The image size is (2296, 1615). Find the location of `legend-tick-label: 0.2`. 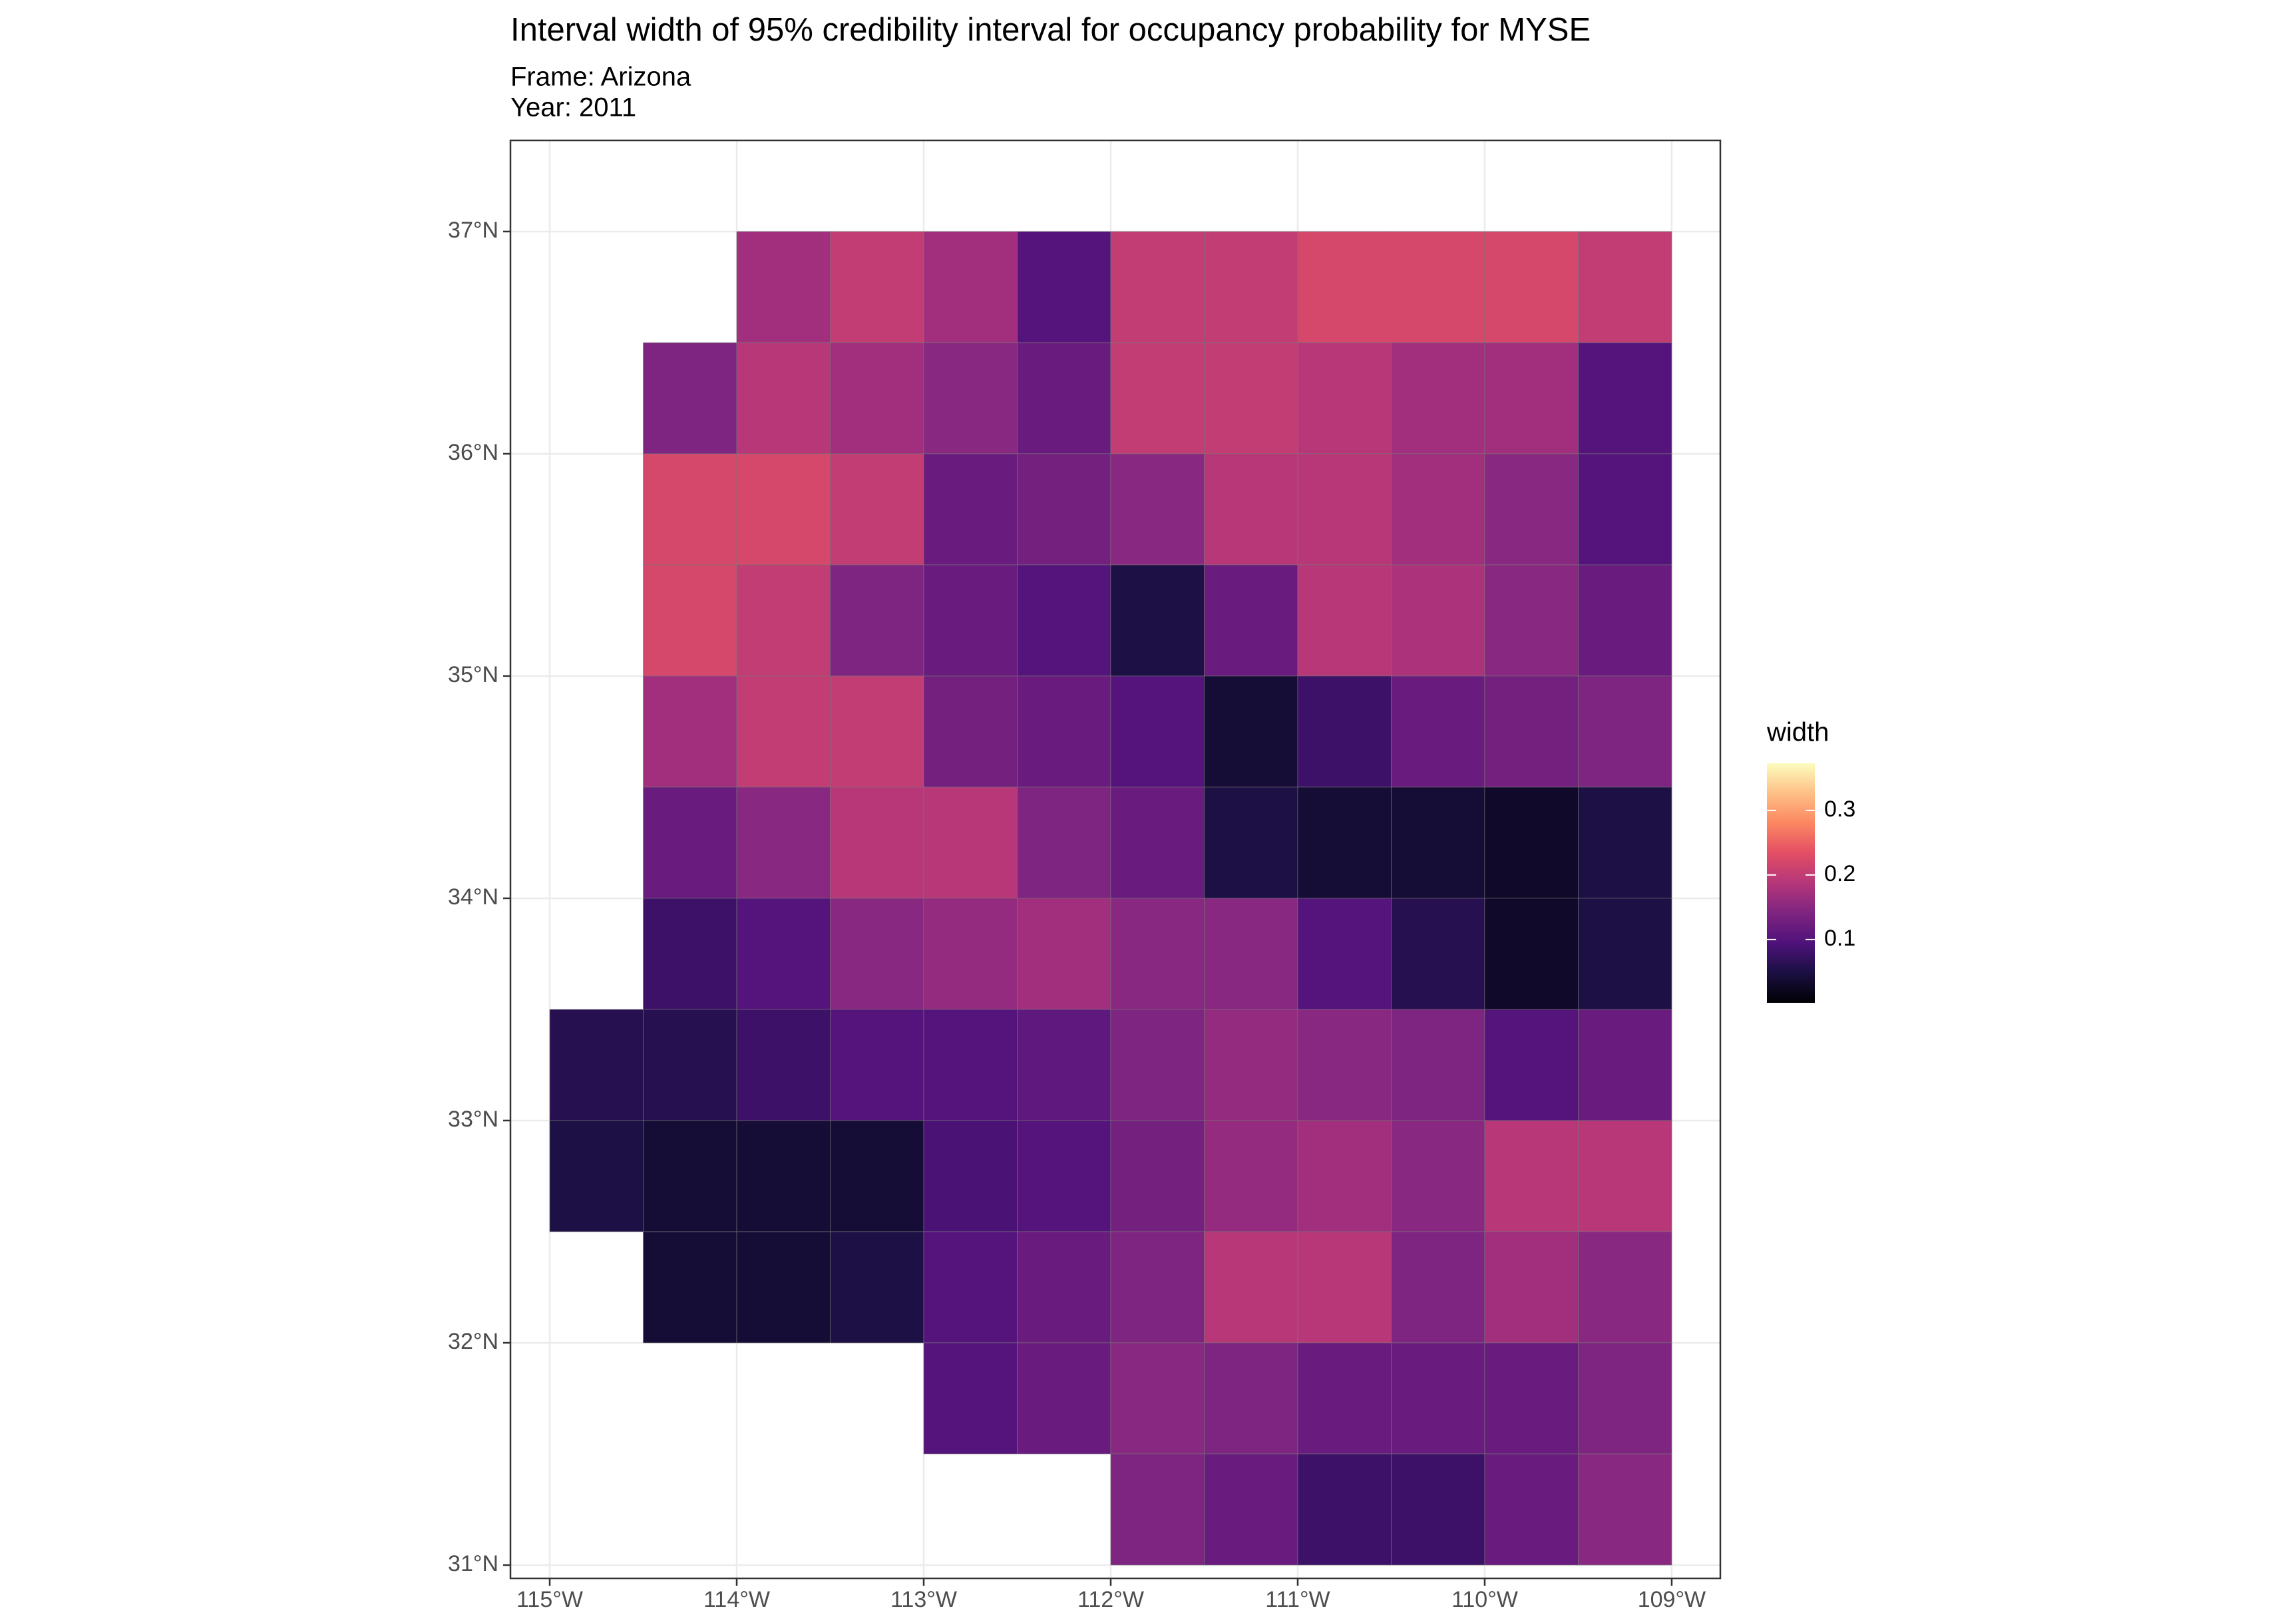

legend-tick-label: 0.2 is located at coordinates (1840, 873).